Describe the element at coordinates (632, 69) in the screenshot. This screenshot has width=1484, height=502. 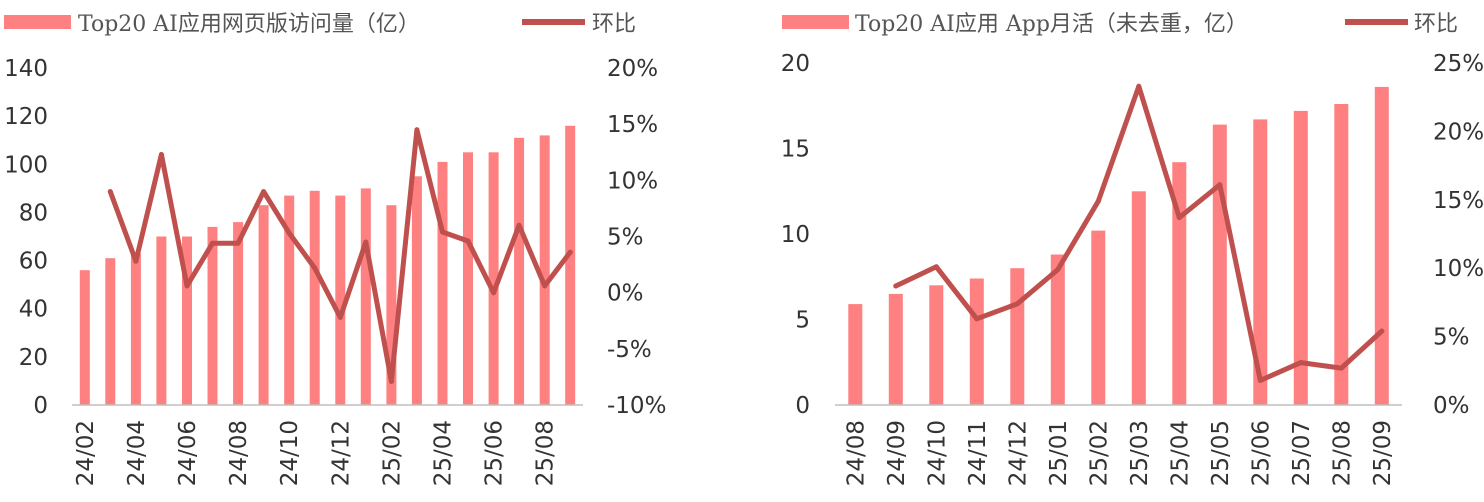
I see `y-right-tick-label: 20%` at that location.